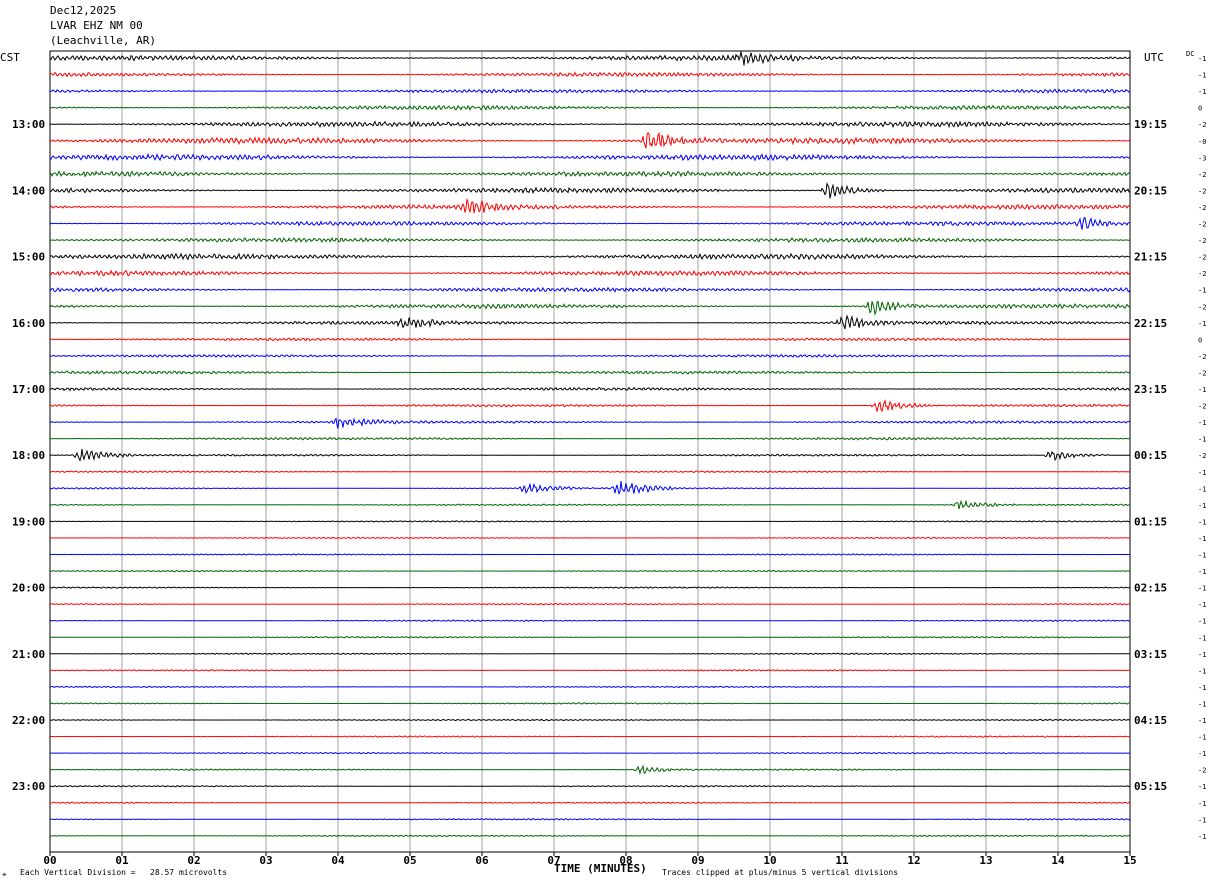 The image size is (1210, 886). I want to click on x-tick-label: 01, so click(122, 860).